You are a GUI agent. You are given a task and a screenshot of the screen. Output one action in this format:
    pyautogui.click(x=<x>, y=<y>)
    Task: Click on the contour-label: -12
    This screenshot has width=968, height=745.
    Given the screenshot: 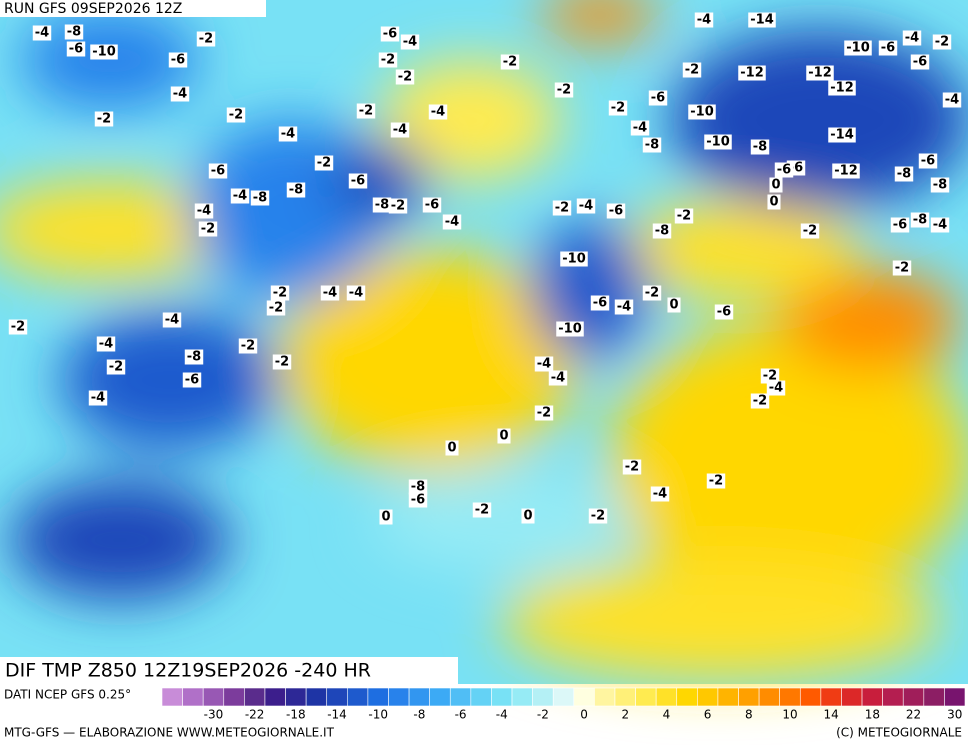 What is the action you would take?
    pyautogui.click(x=842, y=88)
    